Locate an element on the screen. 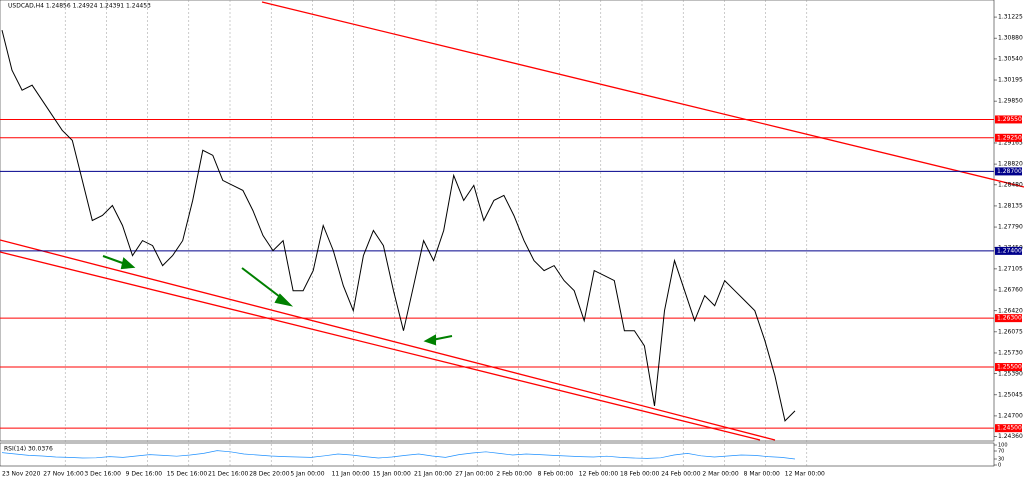 The image size is (1024, 480). level-label: 1.28700 is located at coordinates (1009, 171).